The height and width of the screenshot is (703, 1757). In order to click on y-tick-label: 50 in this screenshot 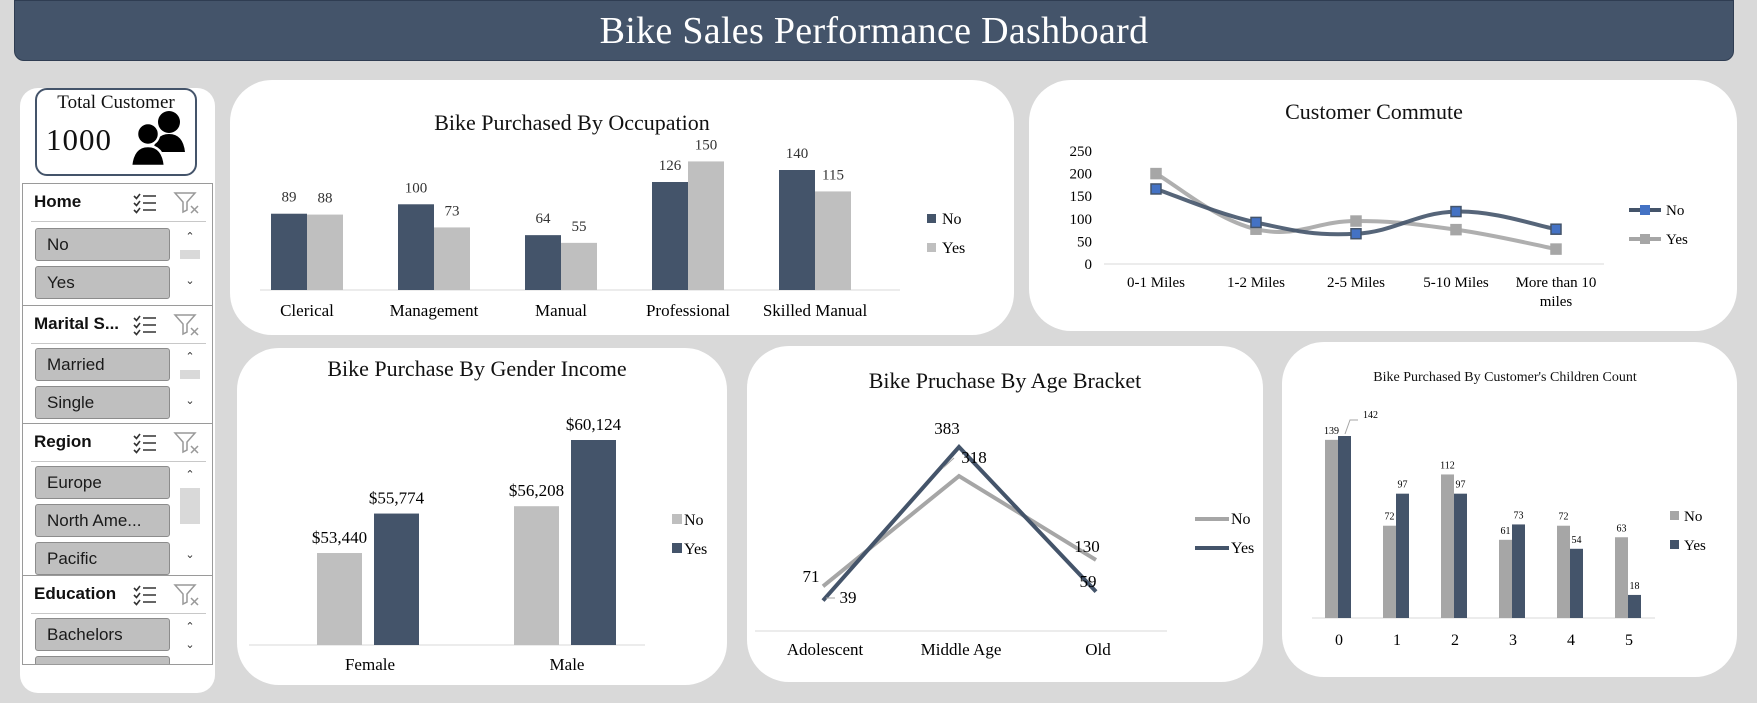, I will do `click(1084, 242)`.